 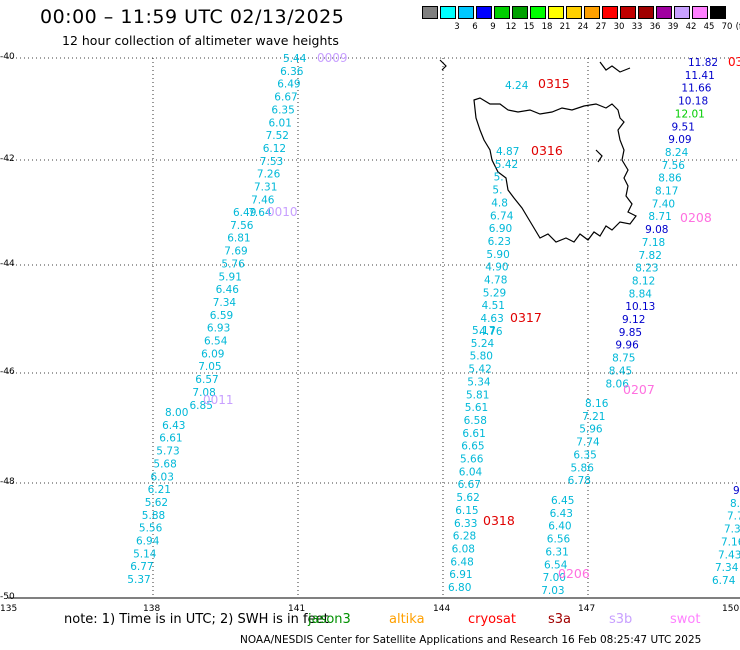 I want to click on tasmania-coastline, so click(x=538, y=151).